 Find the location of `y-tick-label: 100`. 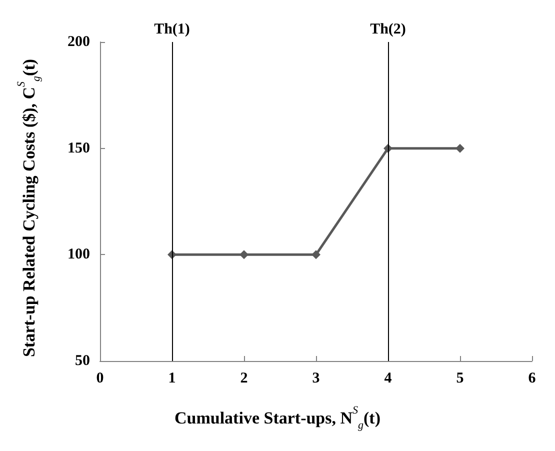

y-tick-label: 100 is located at coordinates (79, 254).